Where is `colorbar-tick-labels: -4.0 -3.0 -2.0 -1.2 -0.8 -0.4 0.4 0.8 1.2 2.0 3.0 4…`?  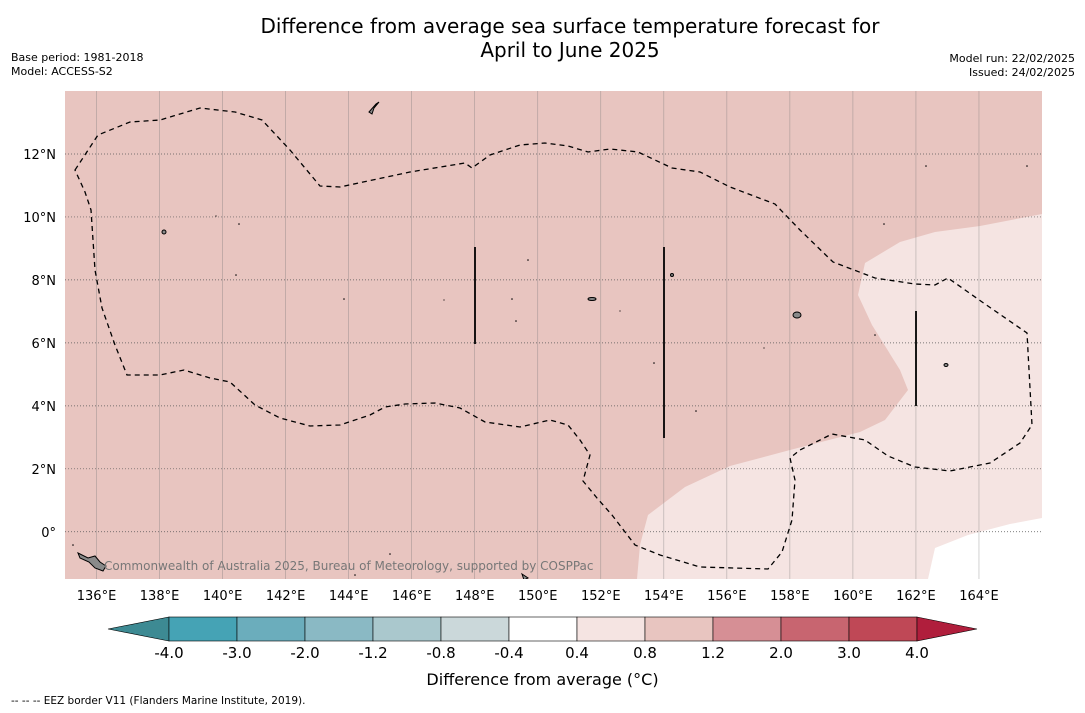 colorbar-tick-labels: -4.0 -3.0 -2.0 -1.2 -0.8 -0.4 0.4 0.8 1.2 2.0 3.0 4… is located at coordinates (541, 653).